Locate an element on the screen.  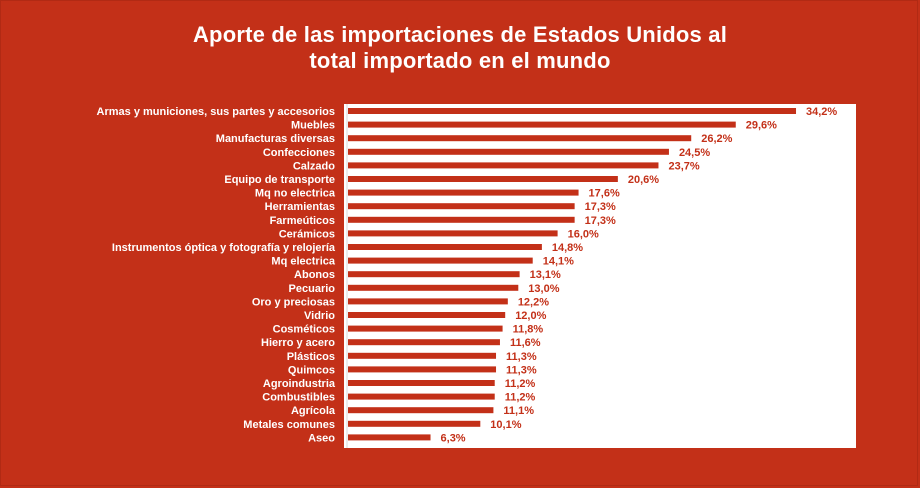
value-label: 12,0% is located at coordinates (530, 316).